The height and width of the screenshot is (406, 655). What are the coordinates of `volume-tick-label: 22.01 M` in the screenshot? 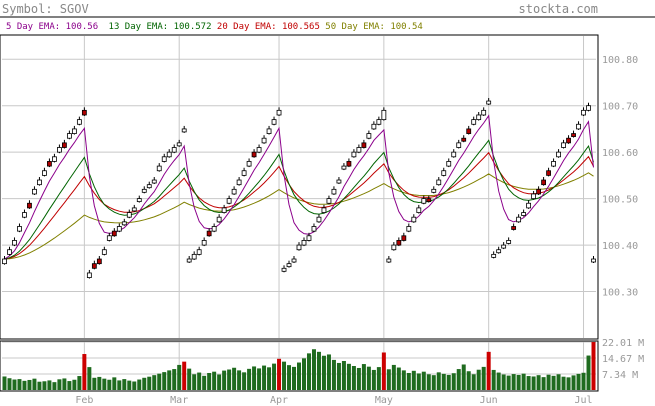 It's located at (623, 343).